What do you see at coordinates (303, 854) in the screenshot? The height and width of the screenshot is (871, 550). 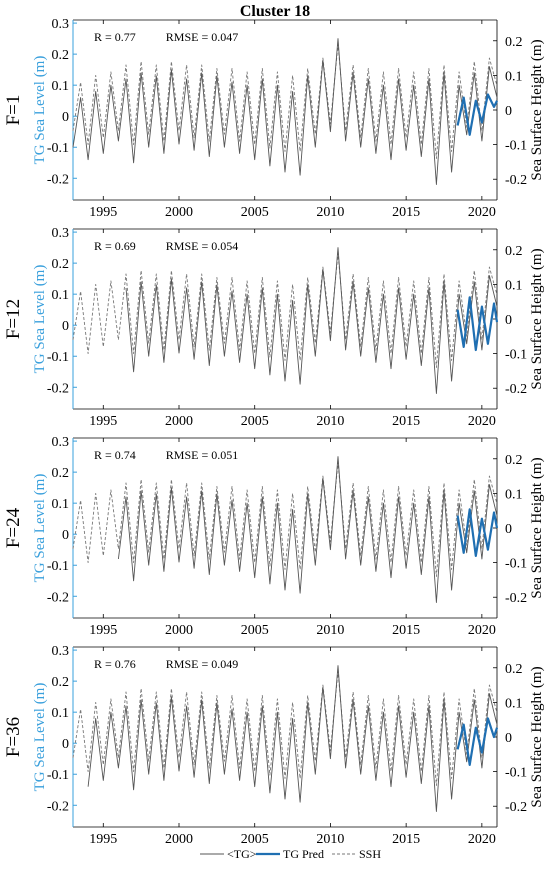 I see `legend-label-2: TG Pred` at bounding box center [303, 854].